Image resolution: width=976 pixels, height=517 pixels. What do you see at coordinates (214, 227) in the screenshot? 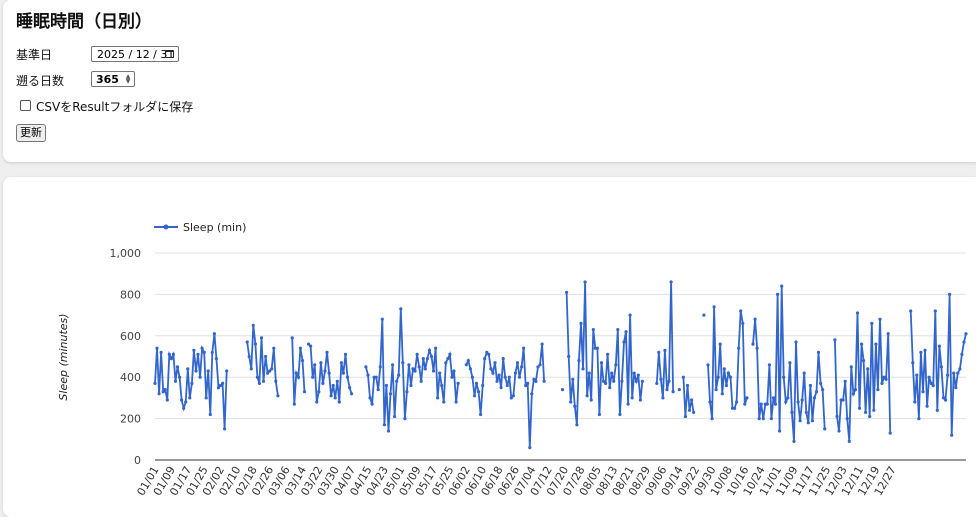
I see `legend-label: Sleep (min)` at bounding box center [214, 227].